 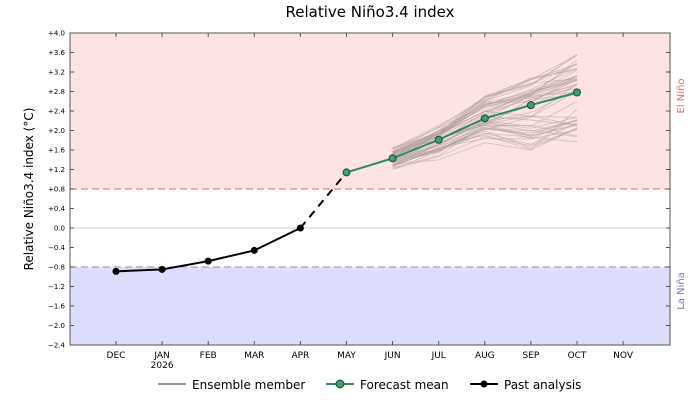 I want to click on legend-ensemble-label: Ensemble member, so click(x=248, y=385).